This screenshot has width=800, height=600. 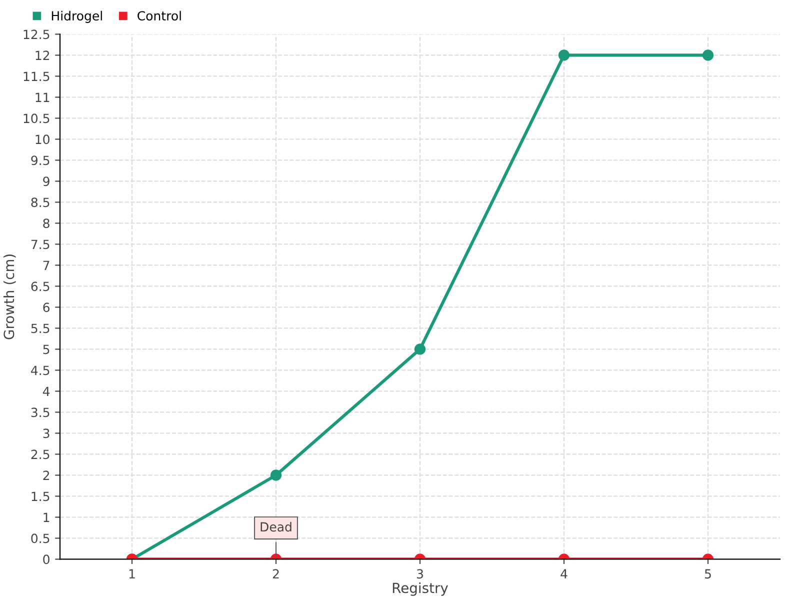 I want to click on y-tick-label: 12.5, so click(x=37, y=35).